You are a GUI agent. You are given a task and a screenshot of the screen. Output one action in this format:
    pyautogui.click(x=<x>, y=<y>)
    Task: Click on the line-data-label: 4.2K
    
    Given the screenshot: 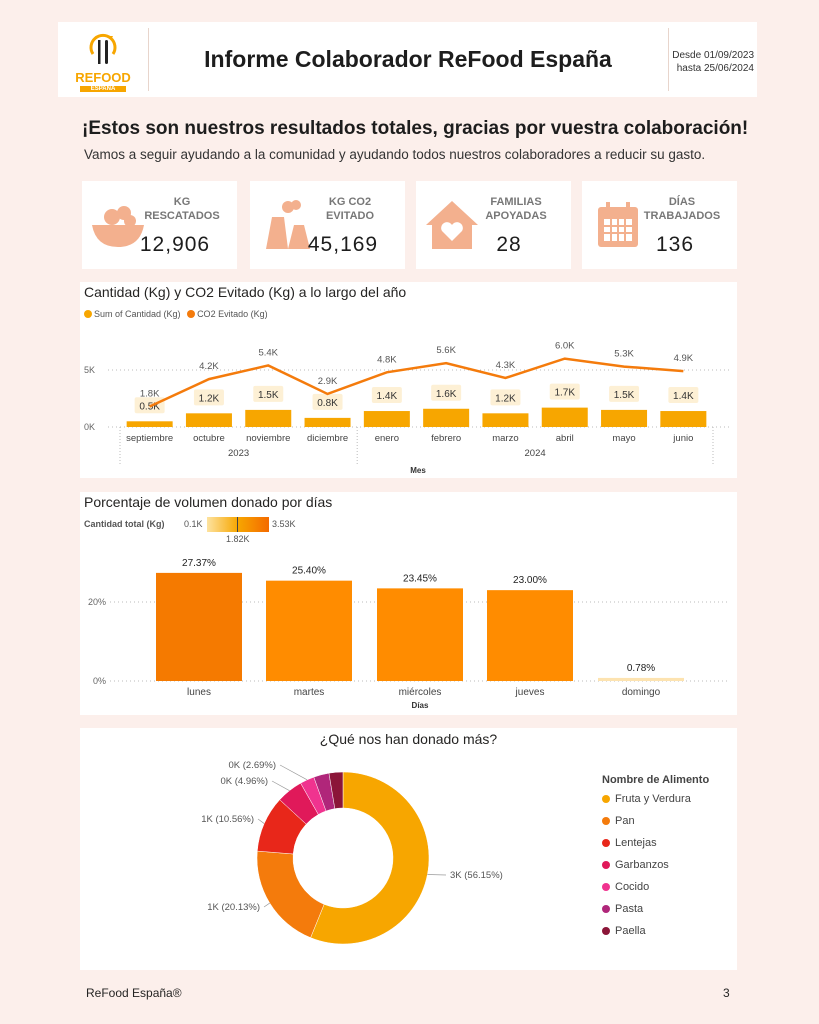 What is the action you would take?
    pyautogui.click(x=209, y=366)
    